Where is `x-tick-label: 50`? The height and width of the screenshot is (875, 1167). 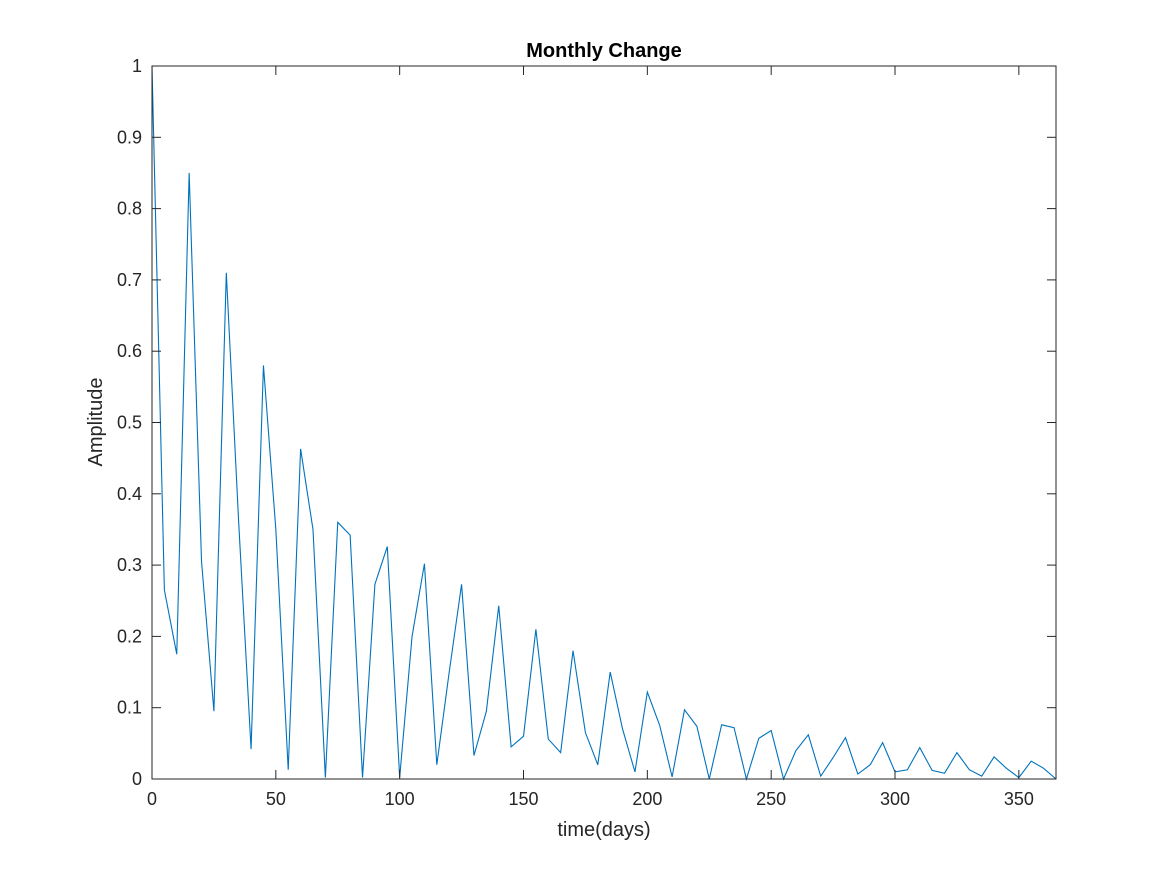
x-tick-label: 50 is located at coordinates (276, 799).